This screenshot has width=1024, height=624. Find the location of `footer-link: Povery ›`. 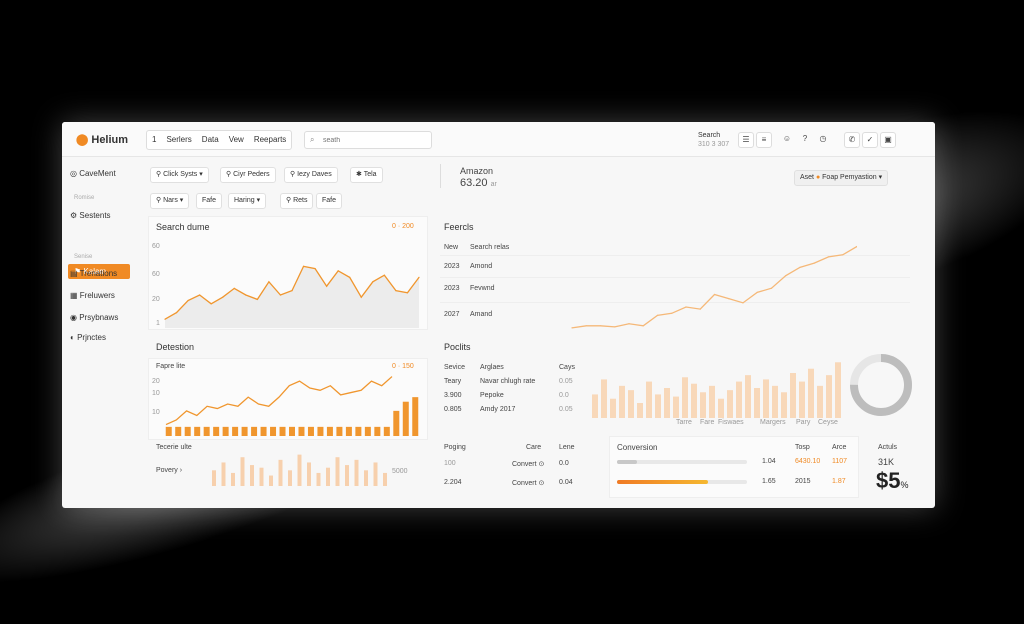

footer-link: Povery › is located at coordinates (169, 470).